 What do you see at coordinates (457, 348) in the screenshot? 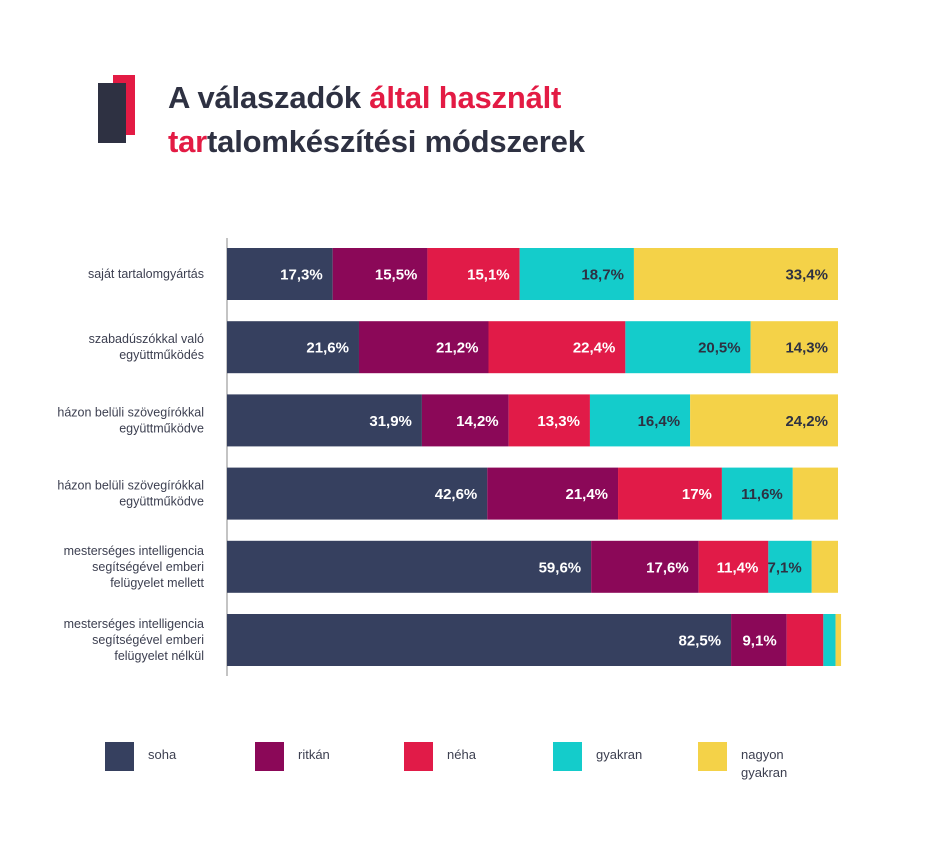
I see `data-label: 21,2%` at bounding box center [457, 348].